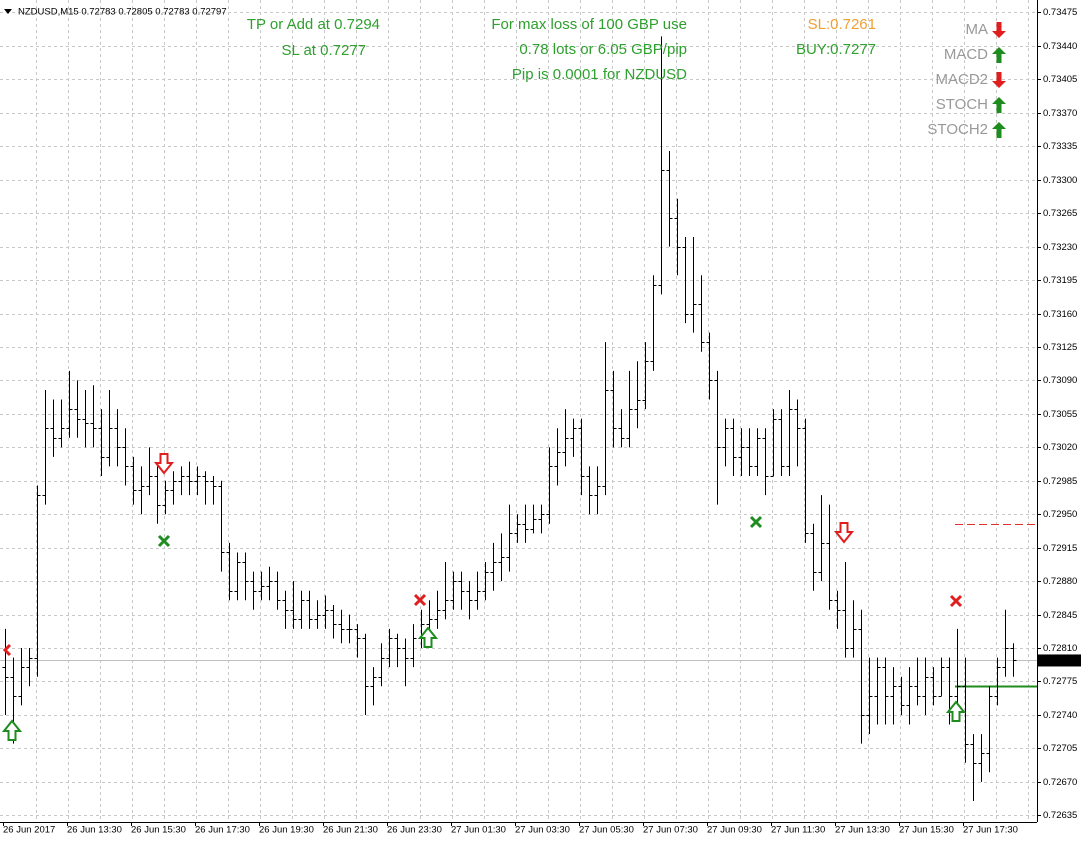 This screenshot has width=1082, height=844. Describe the element at coordinates (1060, 648) in the screenshot. I see `y-tick-label: 0.72810` at that location.